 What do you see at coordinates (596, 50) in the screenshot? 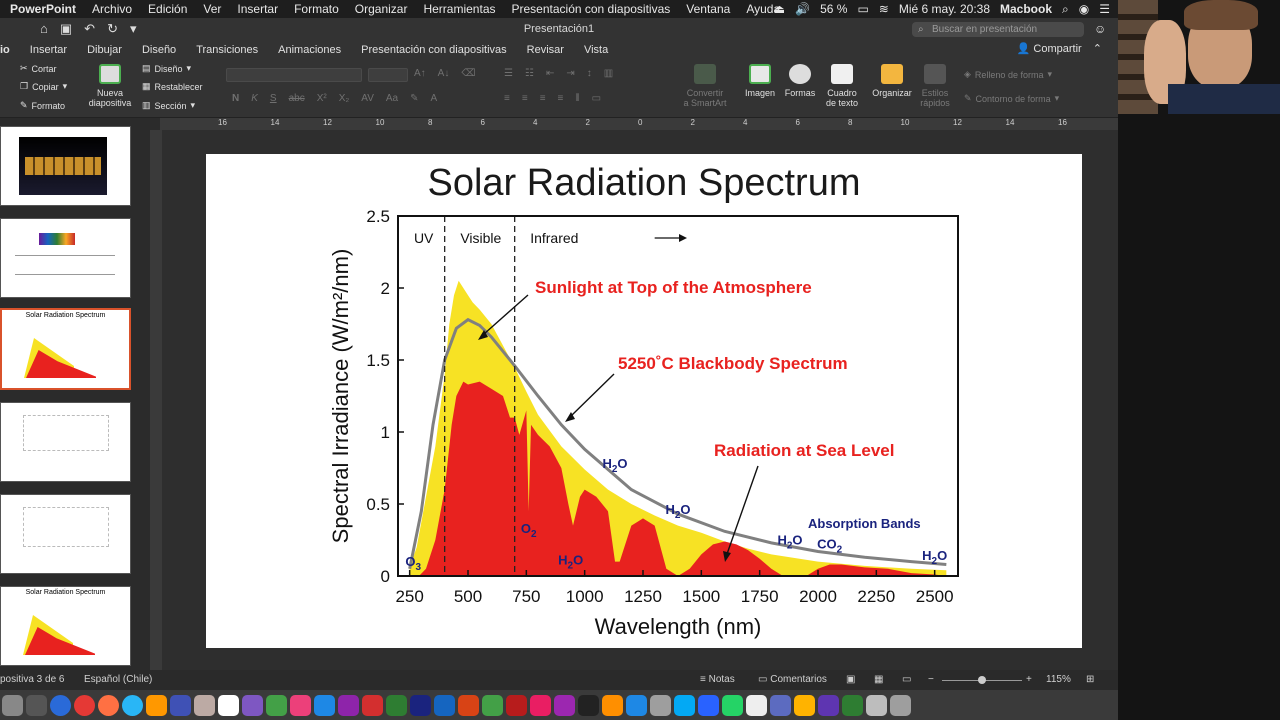
I see `tab-vista: Vista` at bounding box center [596, 50].